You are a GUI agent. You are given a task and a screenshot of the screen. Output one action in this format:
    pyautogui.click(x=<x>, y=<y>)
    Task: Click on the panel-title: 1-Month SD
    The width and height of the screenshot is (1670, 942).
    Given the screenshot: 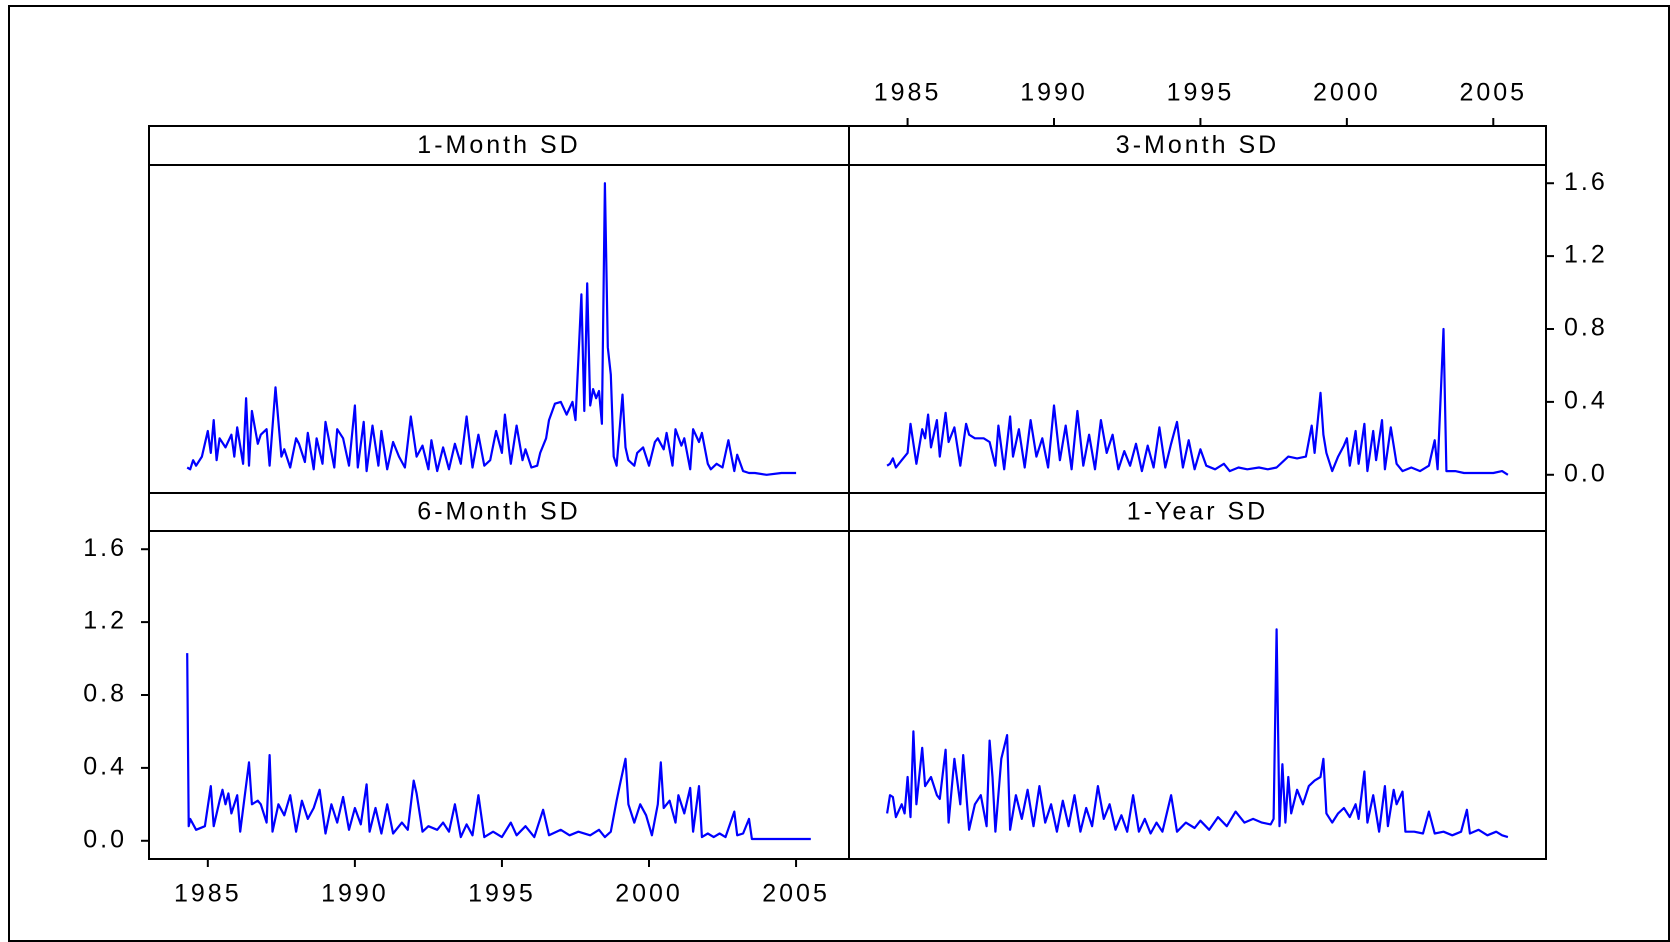 What is the action you would take?
    pyautogui.click(x=498, y=145)
    